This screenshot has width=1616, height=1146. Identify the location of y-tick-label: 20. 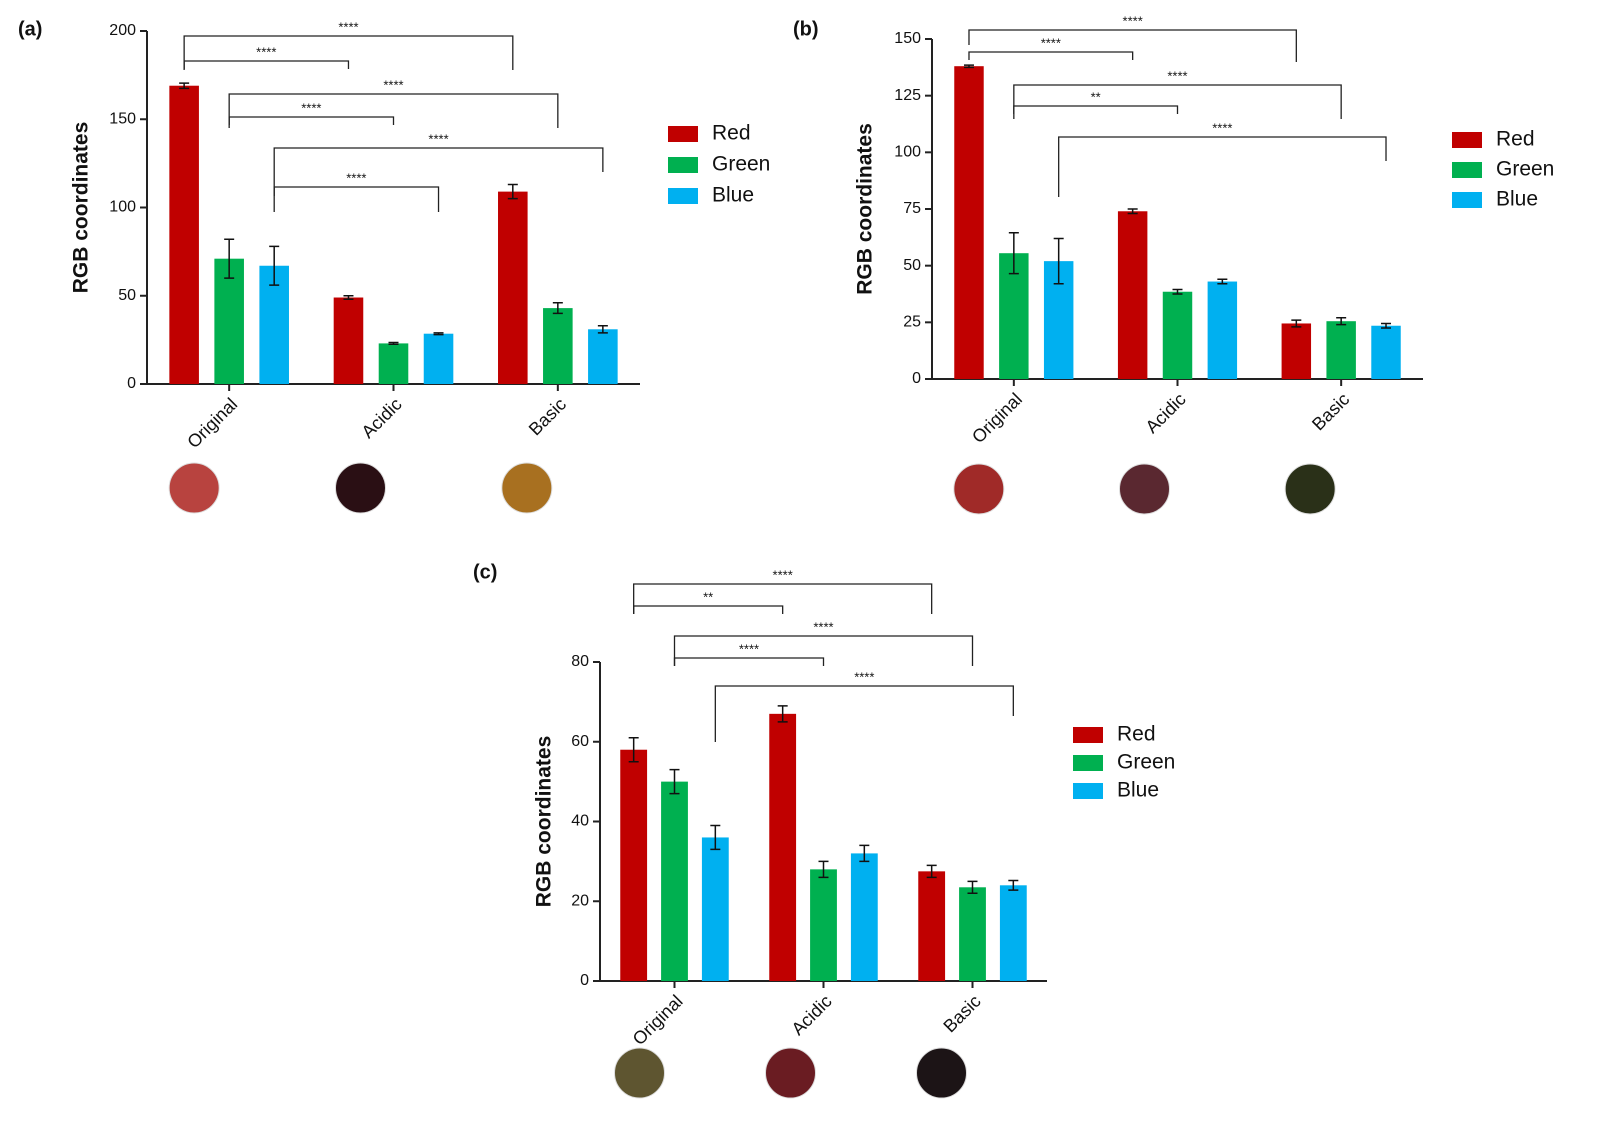
(580, 900).